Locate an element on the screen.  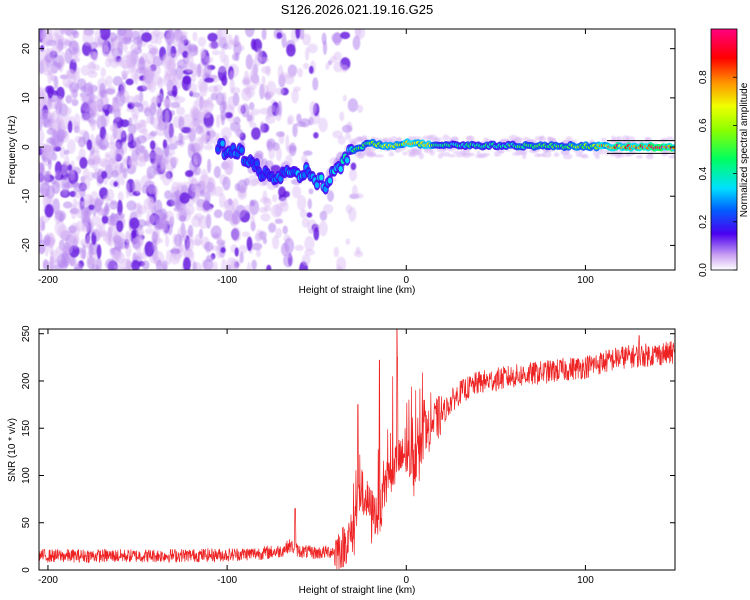
spectrogram-x-tick-label: 100 is located at coordinates (585, 280).